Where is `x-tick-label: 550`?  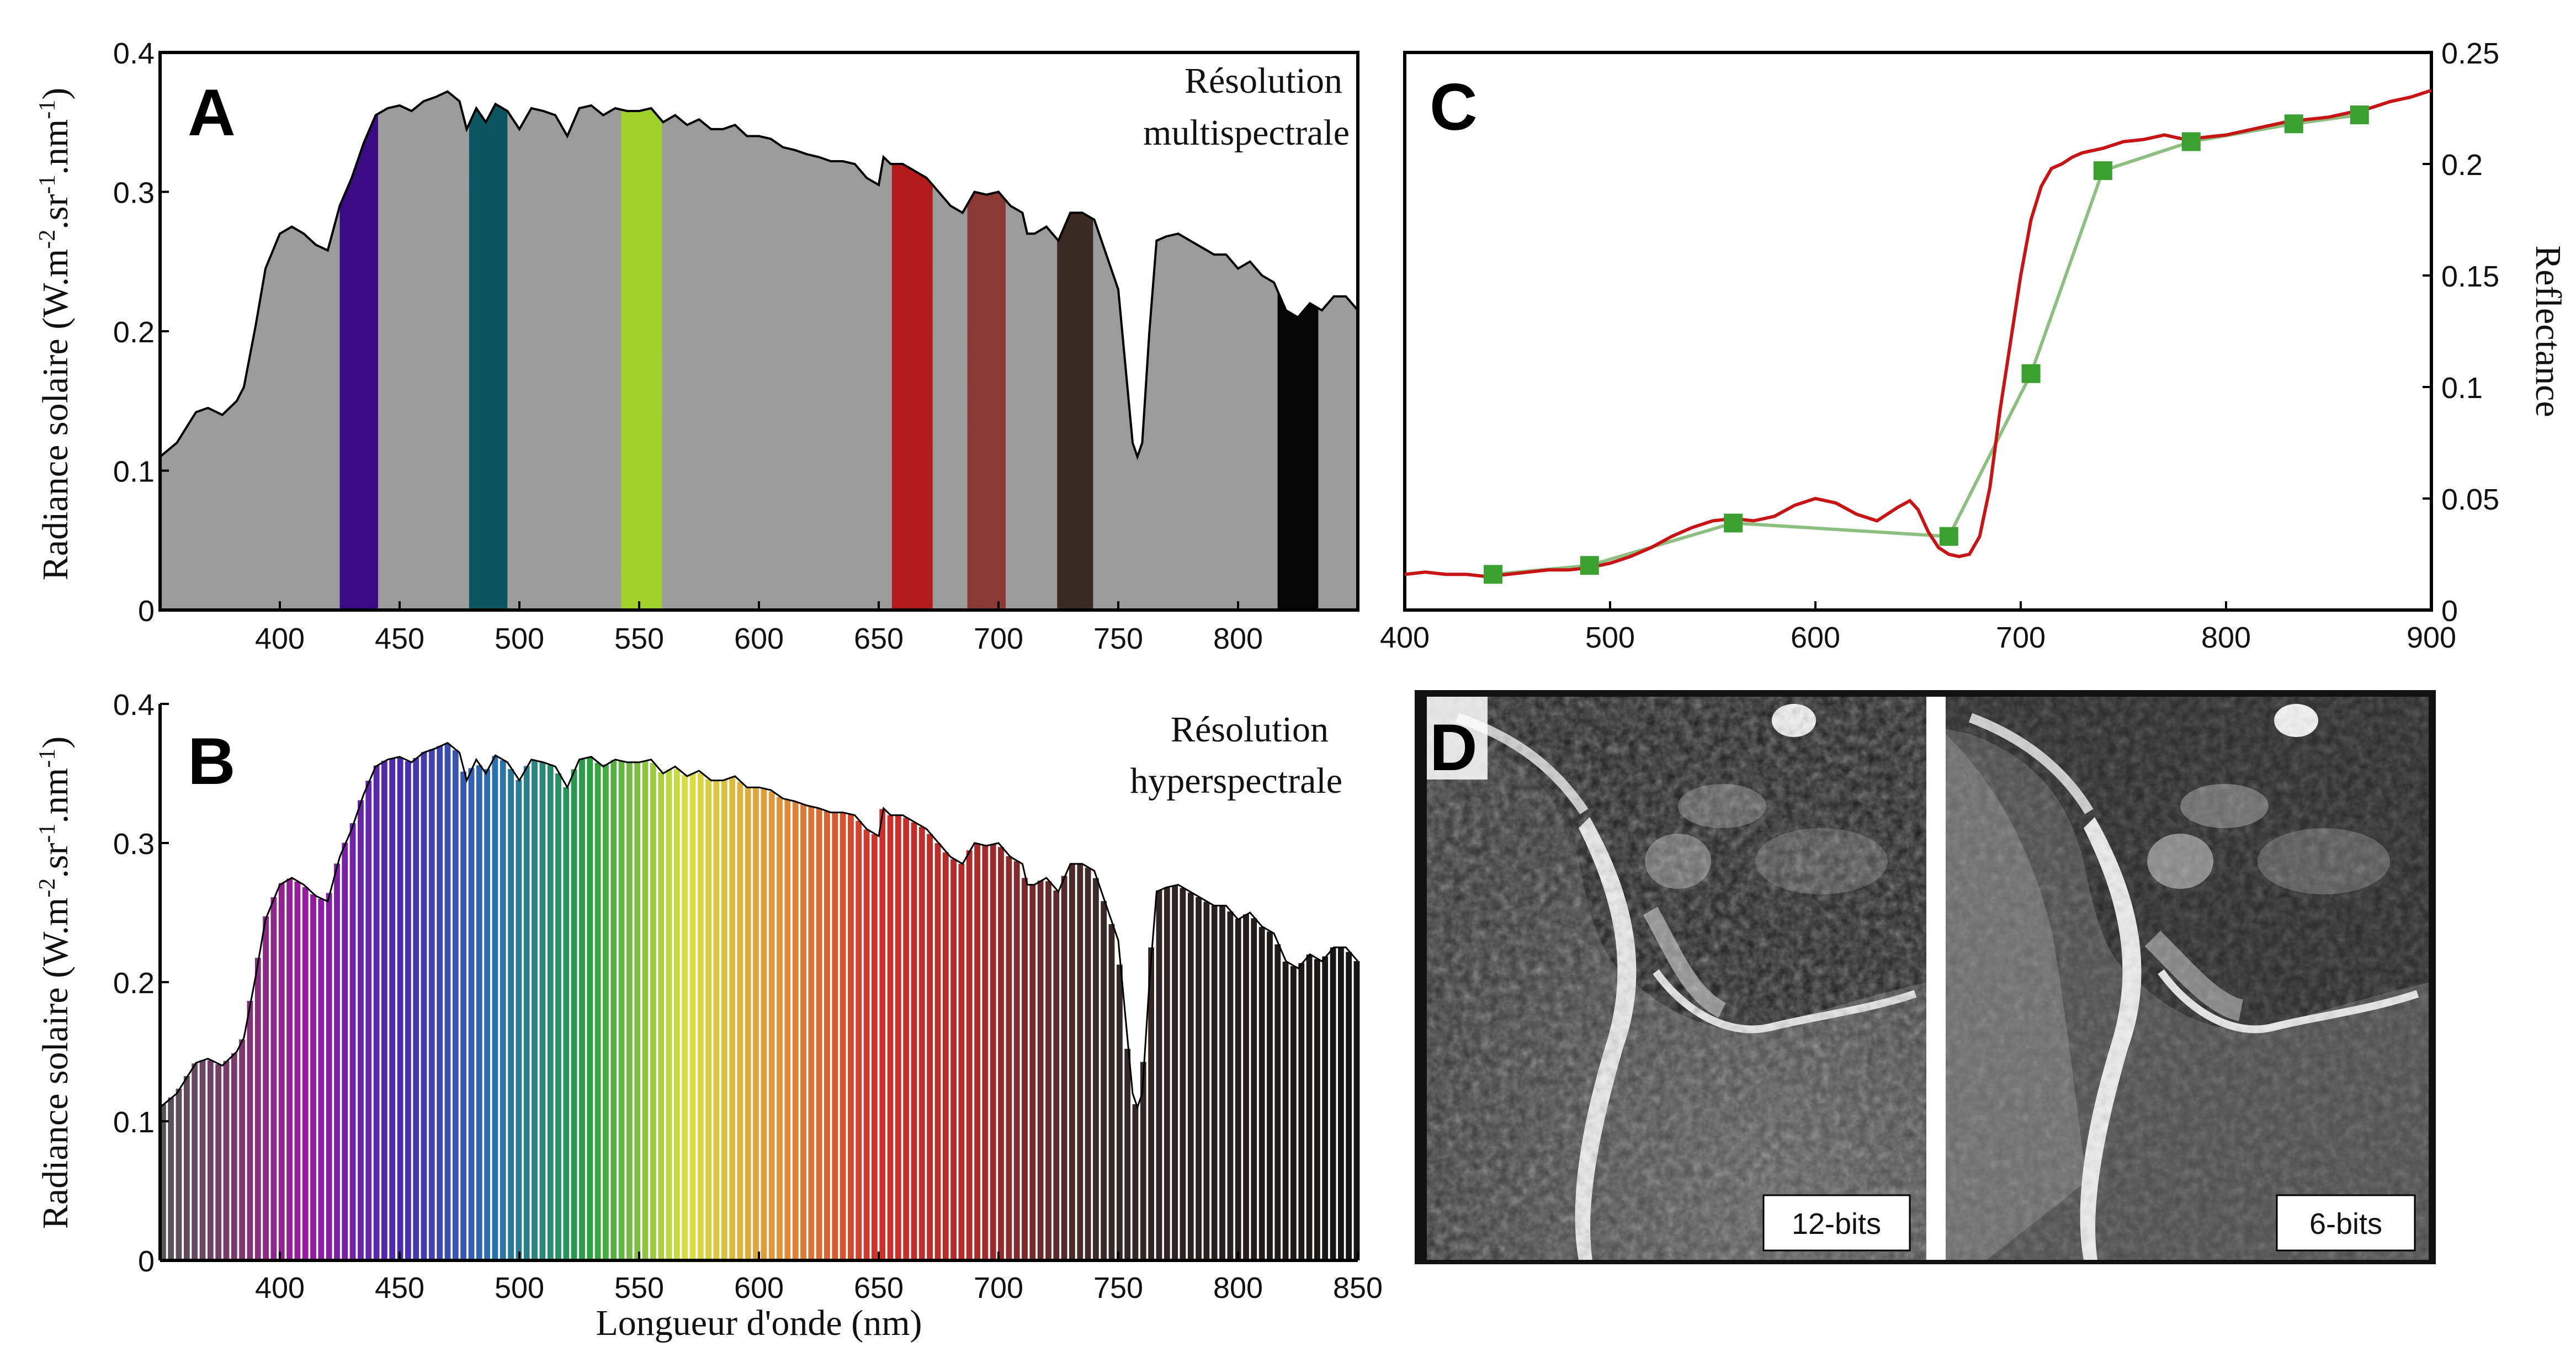
x-tick-label: 550 is located at coordinates (639, 639).